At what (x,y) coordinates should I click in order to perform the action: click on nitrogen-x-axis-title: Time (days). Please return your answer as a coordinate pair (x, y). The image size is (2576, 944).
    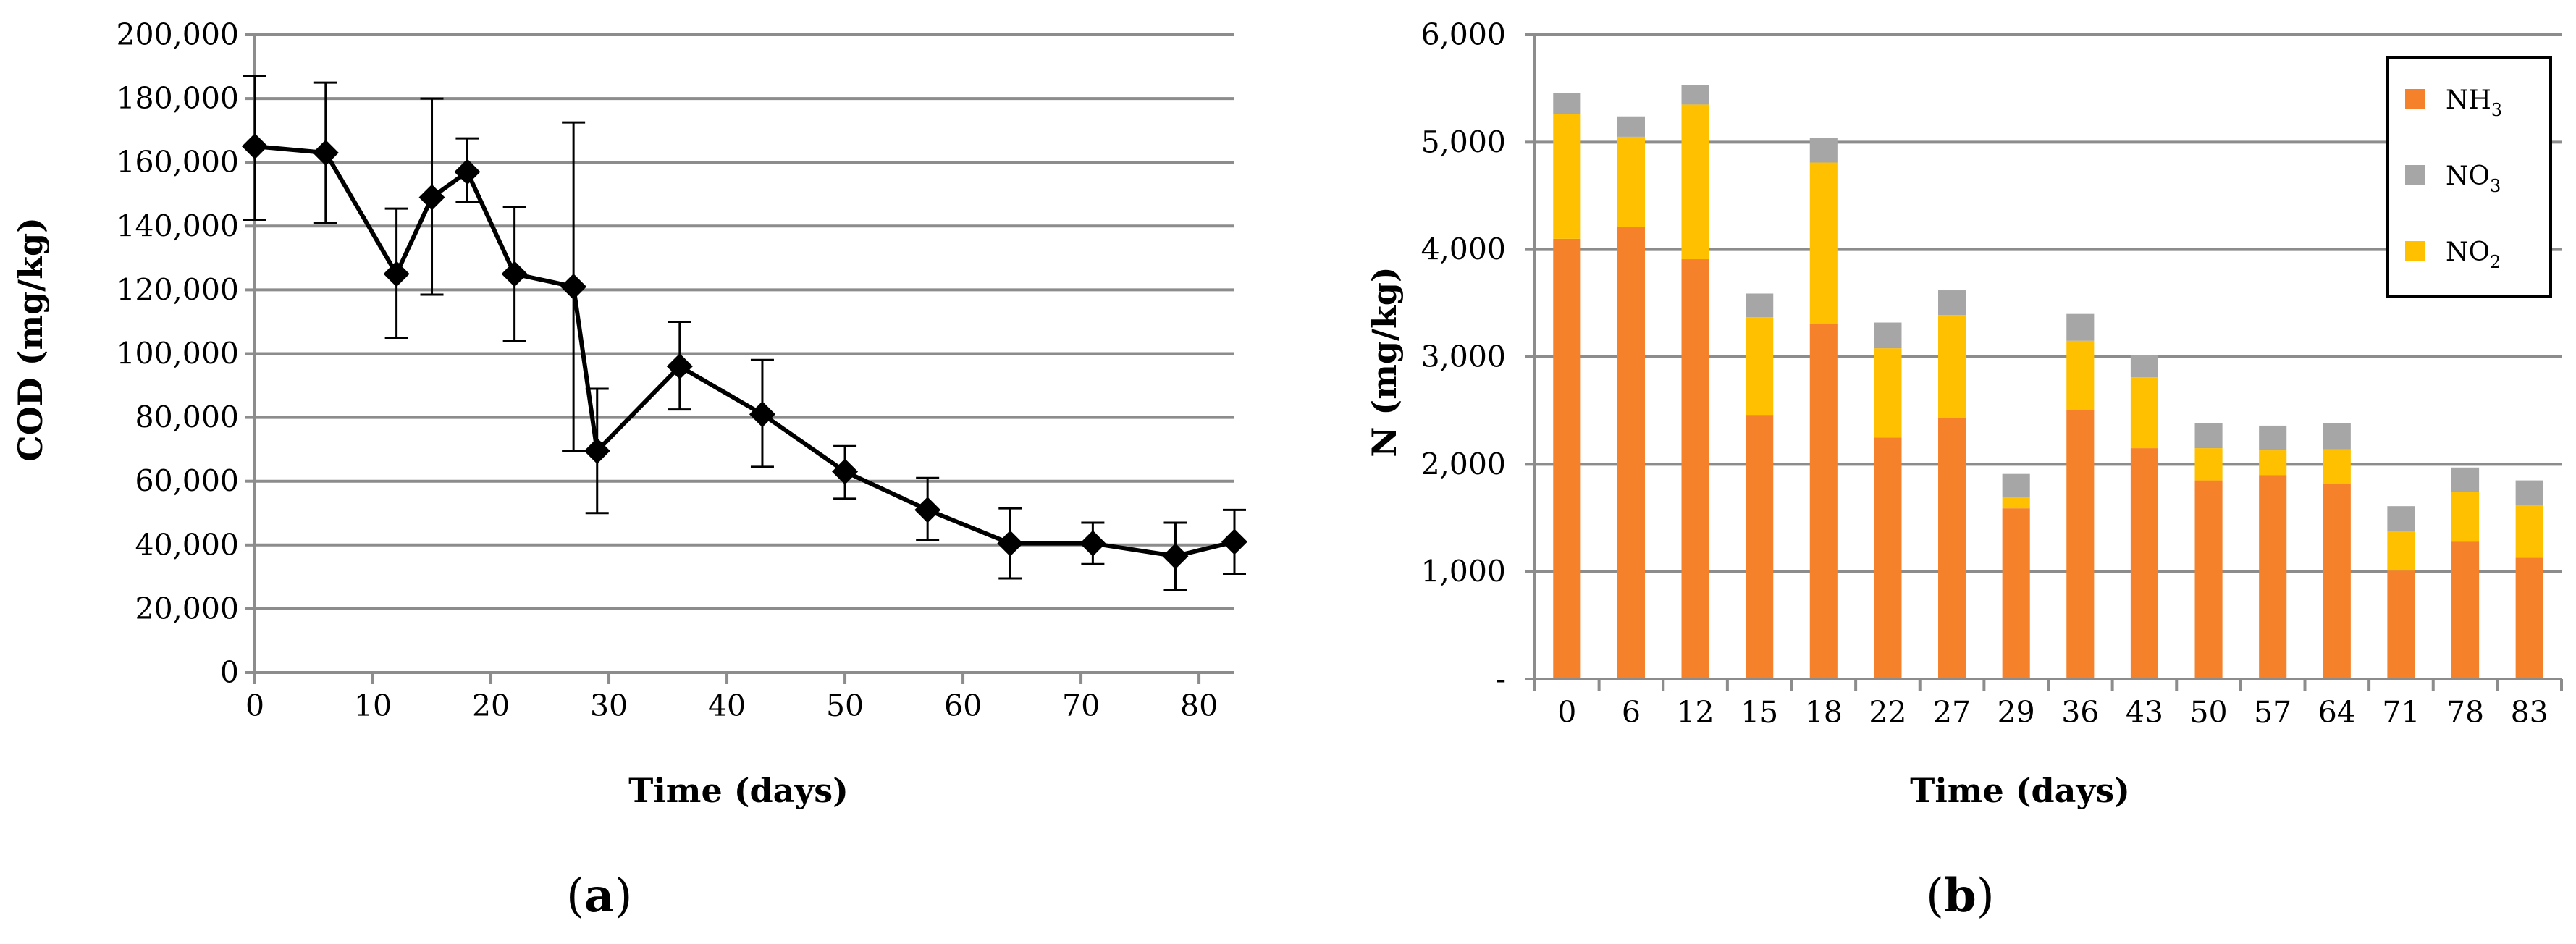
    Looking at the image, I should click on (2020, 791).